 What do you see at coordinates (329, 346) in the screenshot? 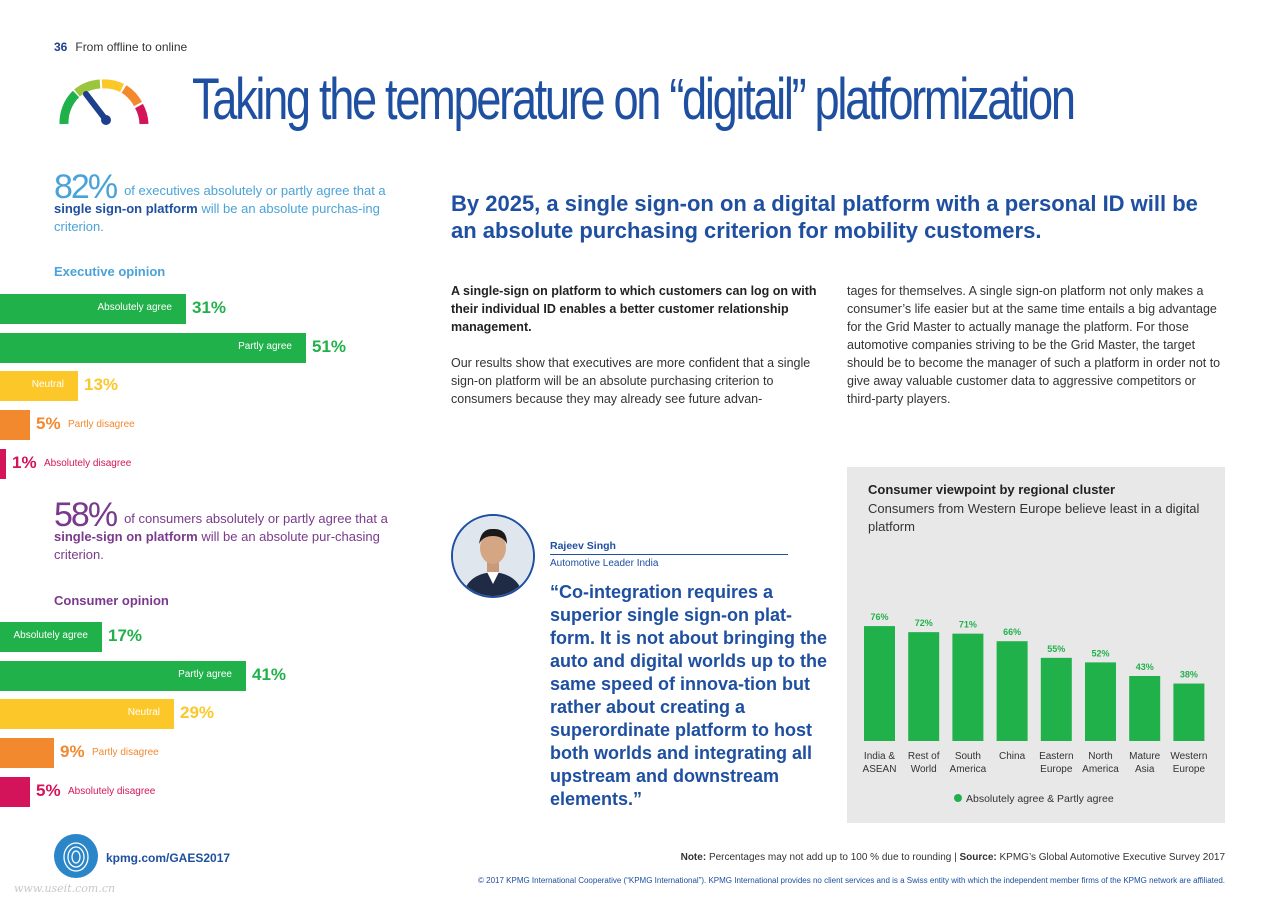
I see `executive-bar-value: 51%` at bounding box center [329, 346].